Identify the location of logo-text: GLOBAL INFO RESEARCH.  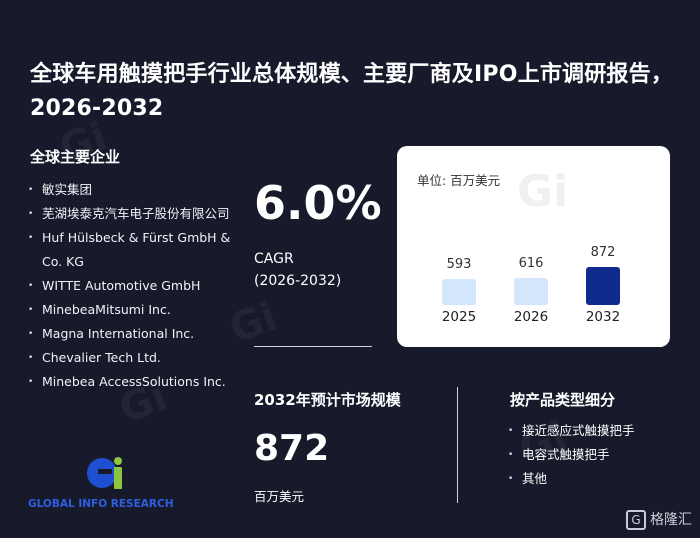
(100, 504).